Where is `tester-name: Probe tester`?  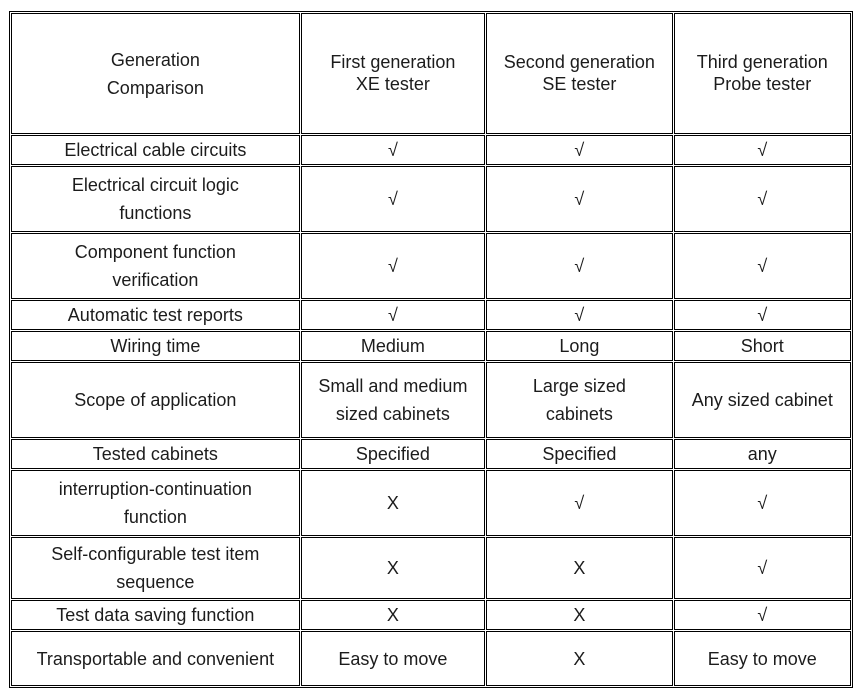
tester-name: Probe tester is located at coordinates (762, 84).